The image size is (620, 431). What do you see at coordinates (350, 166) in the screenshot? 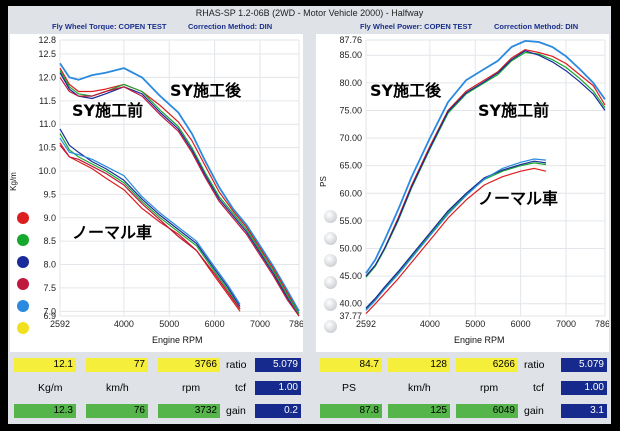
I see `y-tick-label: 65.00` at bounding box center [350, 166].